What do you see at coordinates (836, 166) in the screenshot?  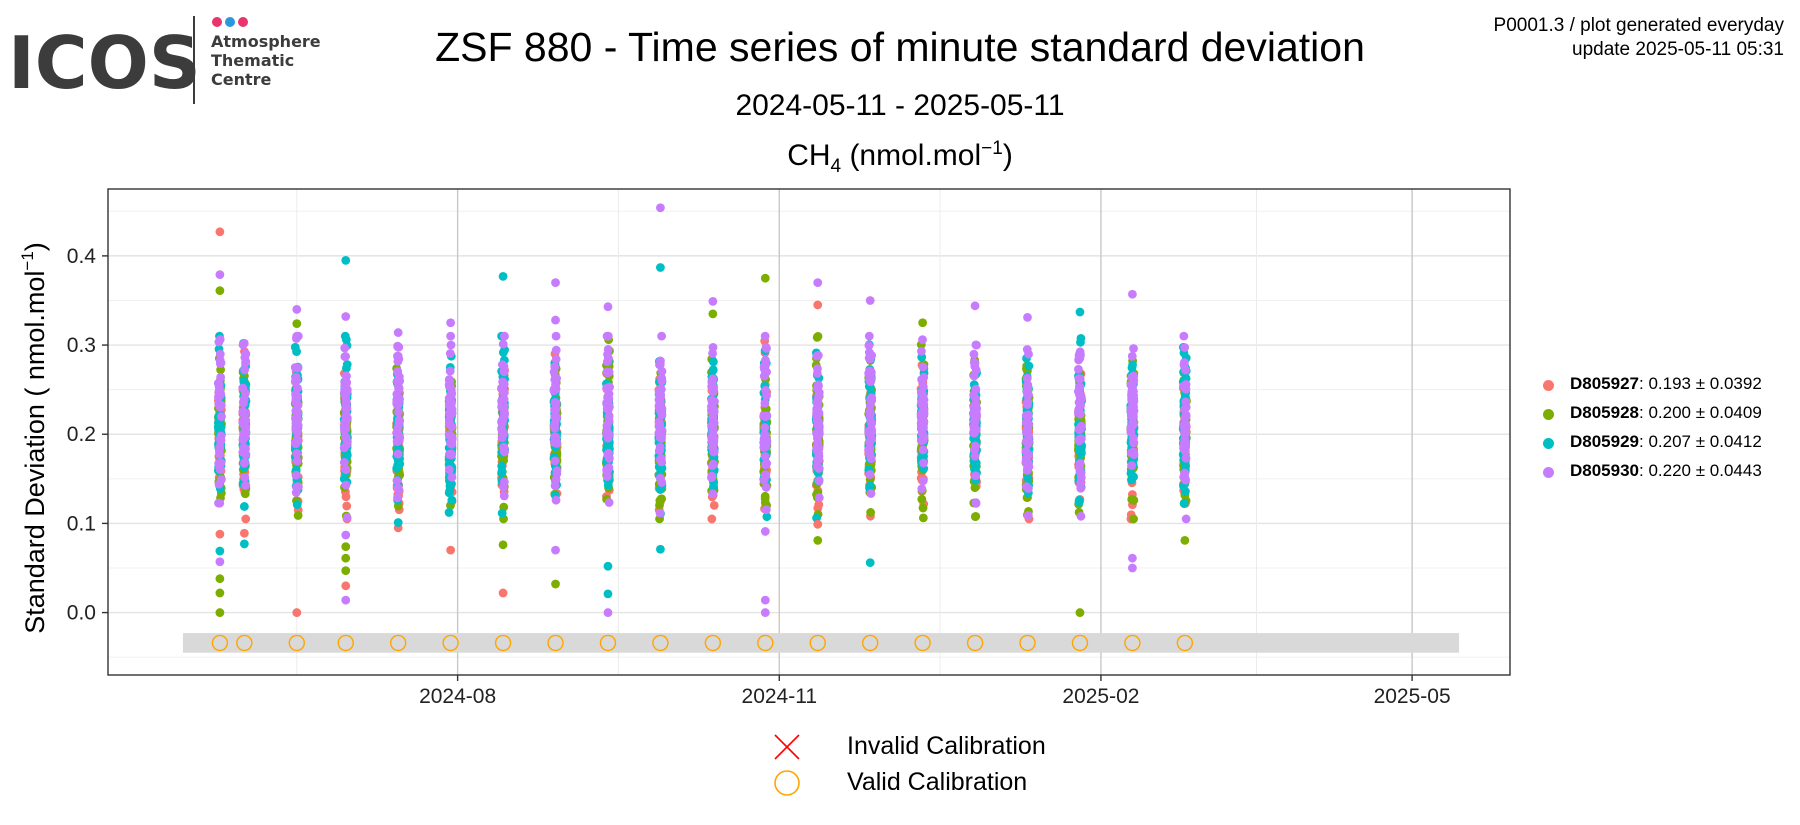 I see `species-subscript: 4` at bounding box center [836, 166].